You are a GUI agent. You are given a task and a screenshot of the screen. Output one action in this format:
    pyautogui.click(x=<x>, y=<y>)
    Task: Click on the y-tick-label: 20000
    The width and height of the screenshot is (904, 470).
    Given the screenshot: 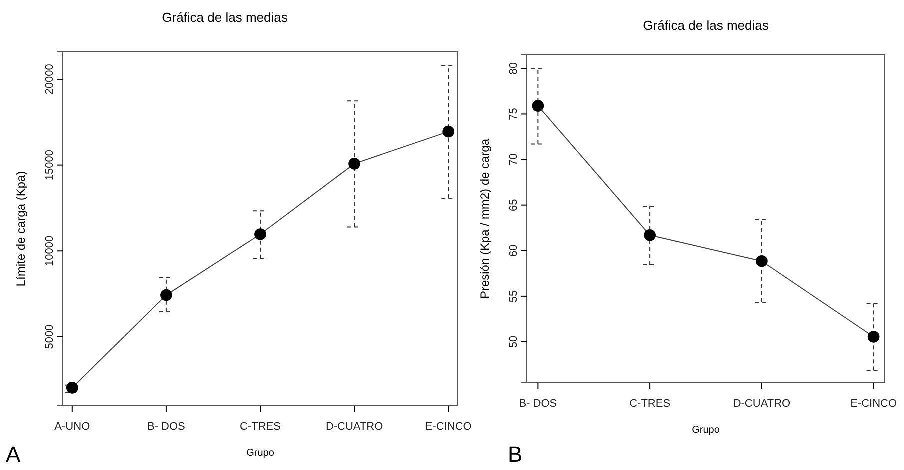 What is the action you would take?
    pyautogui.click(x=50, y=79)
    